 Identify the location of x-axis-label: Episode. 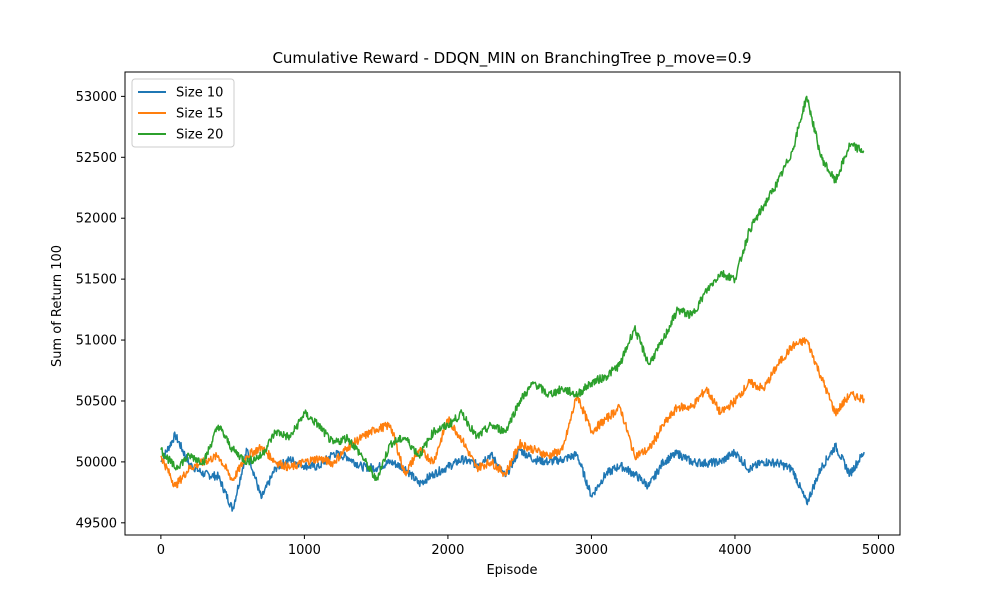
(511, 570).